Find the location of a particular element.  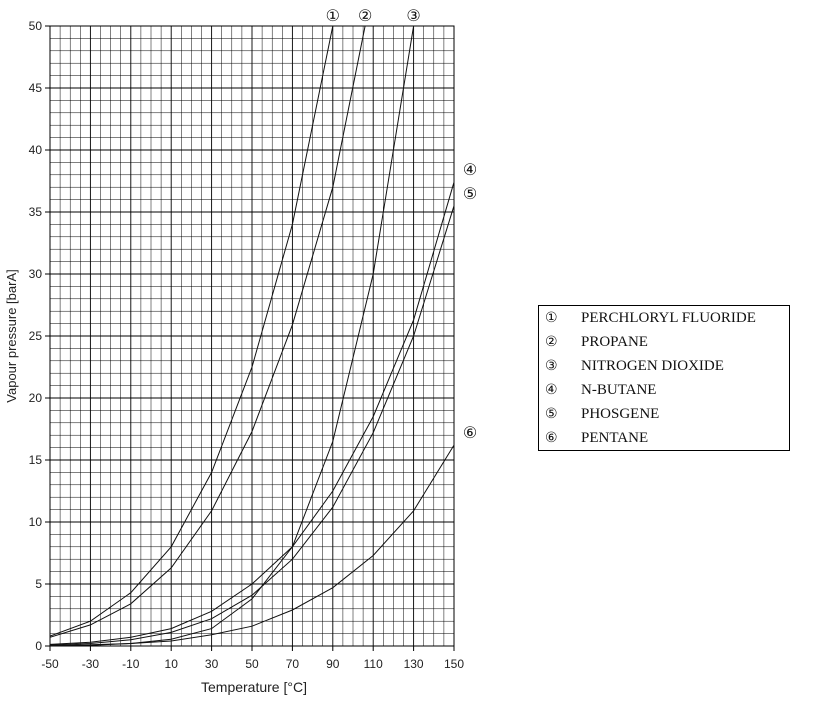

series-line is located at coordinates (252, 545).